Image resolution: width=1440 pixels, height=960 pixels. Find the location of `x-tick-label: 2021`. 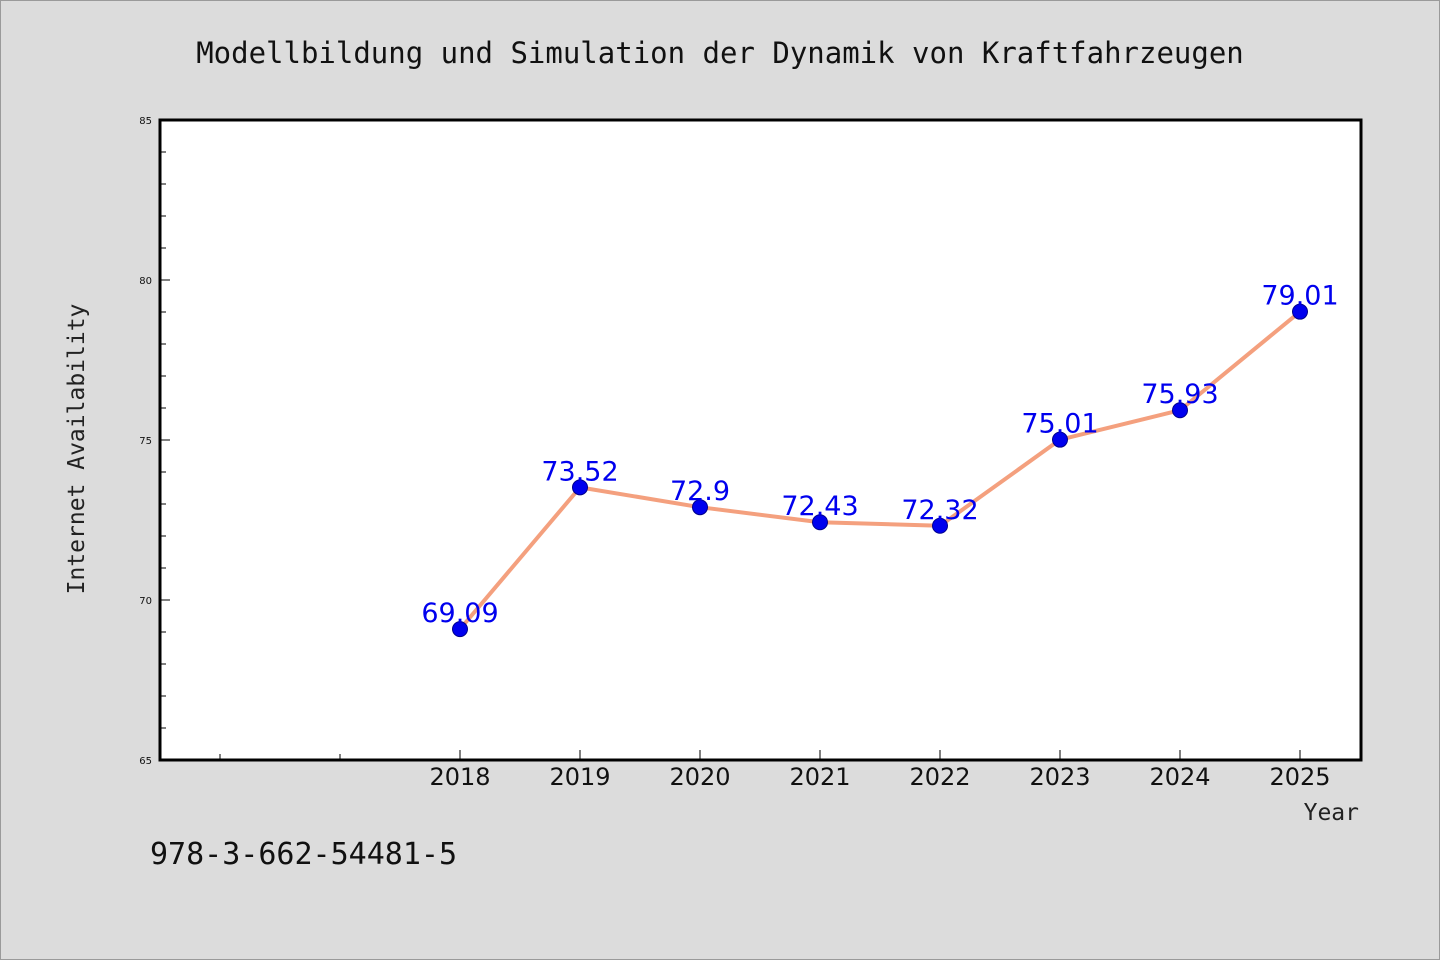

x-tick-label: 2021 is located at coordinates (819, 777).